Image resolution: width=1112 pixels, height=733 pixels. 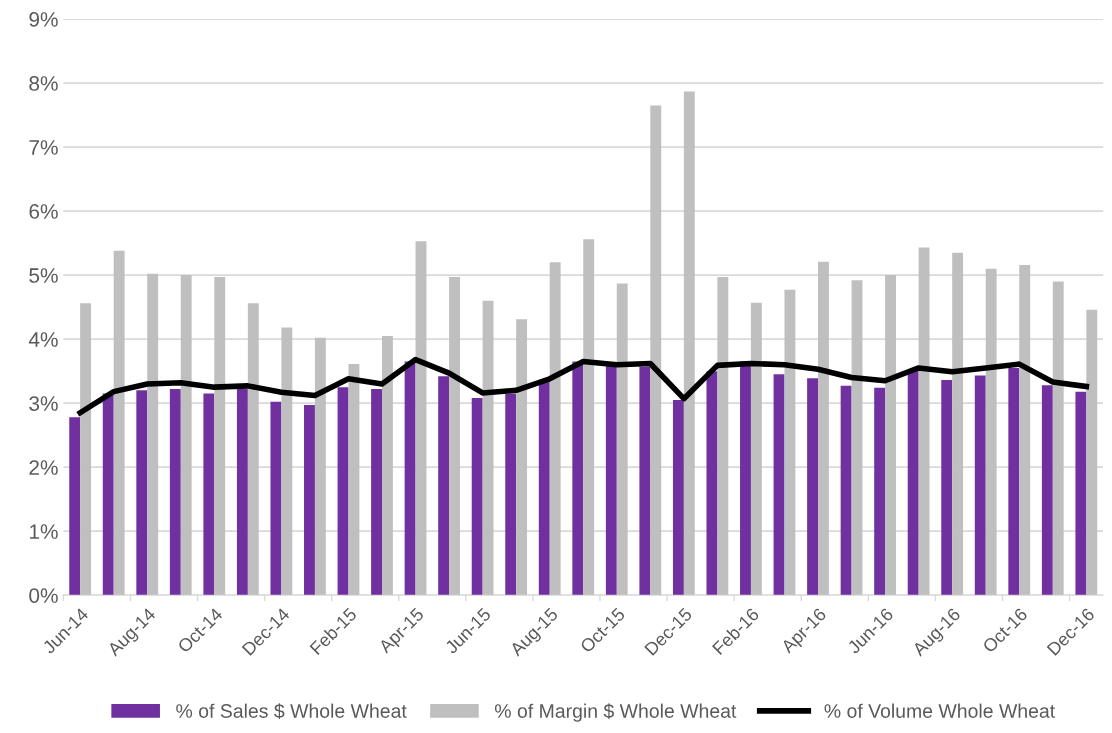 I want to click on legend-label: % of Sales $ Whole Wheat, so click(x=291, y=711).